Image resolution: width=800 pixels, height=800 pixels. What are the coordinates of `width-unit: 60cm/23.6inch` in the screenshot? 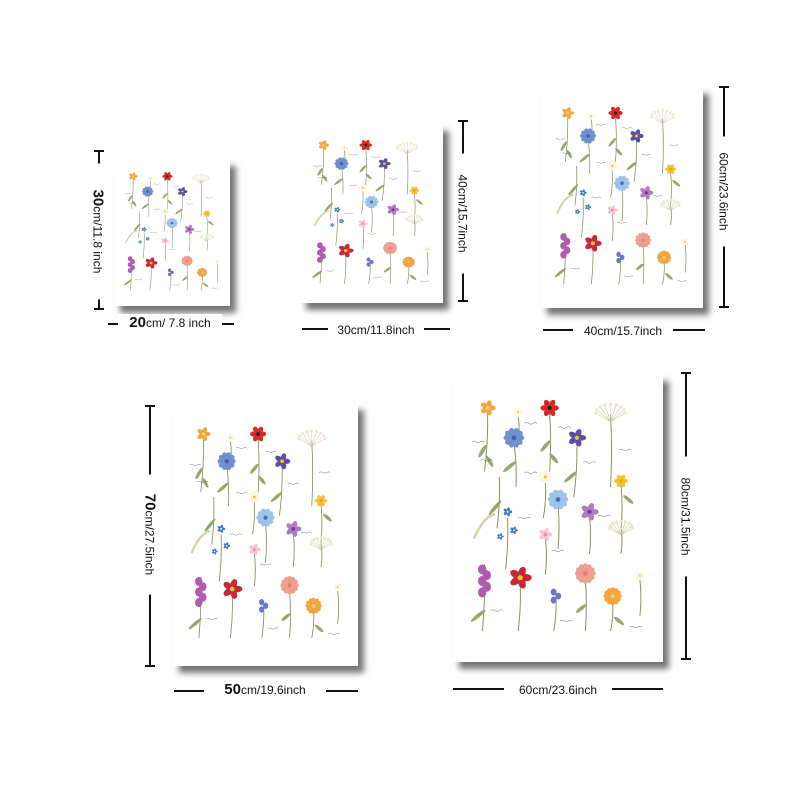 It's located at (558, 690).